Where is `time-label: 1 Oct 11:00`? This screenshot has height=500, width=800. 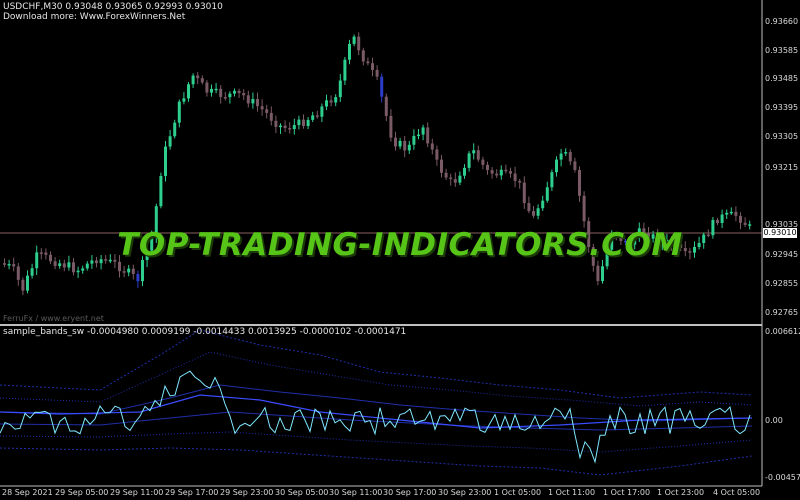 time-label: 1 Oct 11:00 is located at coordinates (572, 492).